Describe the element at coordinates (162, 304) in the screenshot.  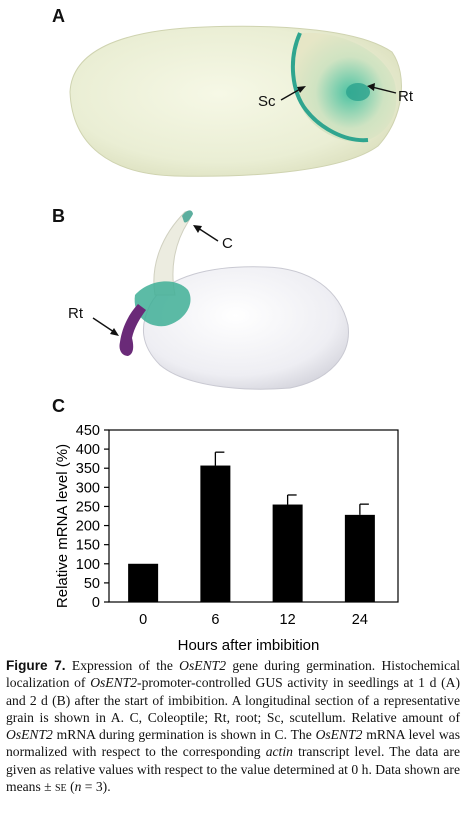
I see `embryo-b` at that location.